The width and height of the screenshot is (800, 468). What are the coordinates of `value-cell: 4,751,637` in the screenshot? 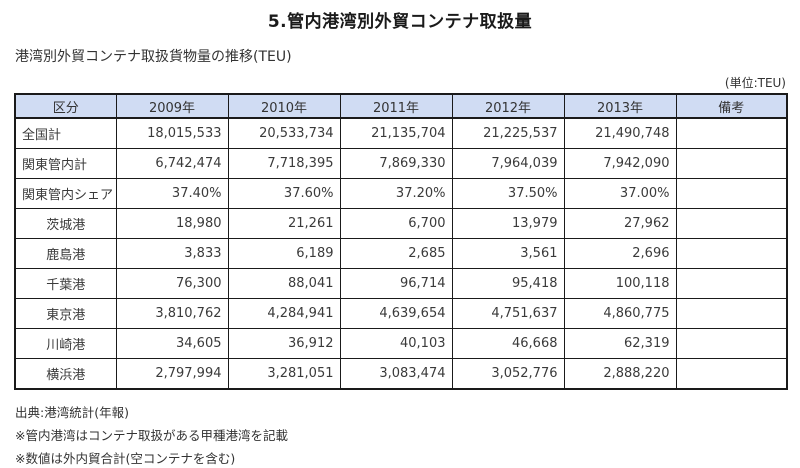 It's located at (508, 313).